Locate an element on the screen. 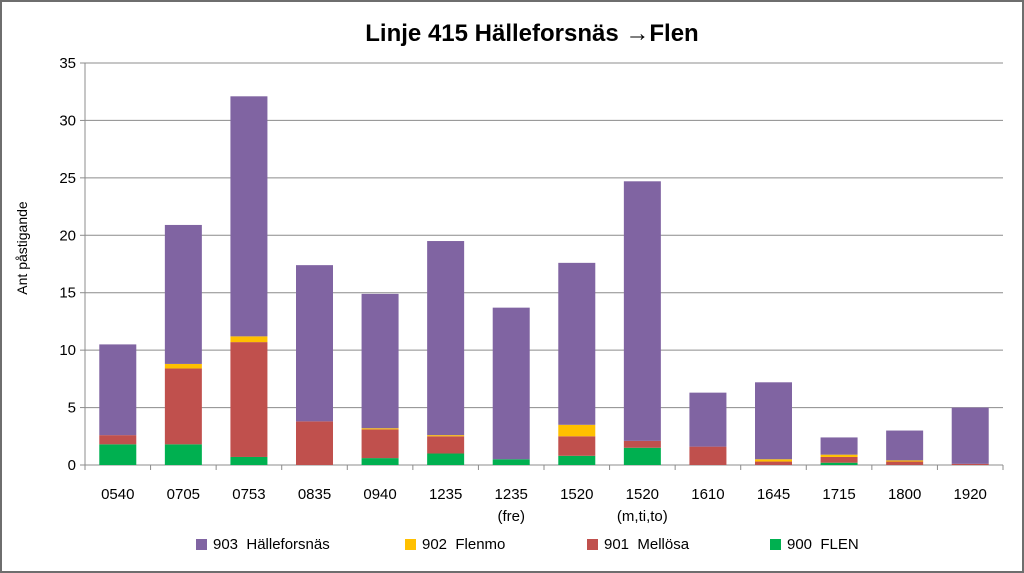 This screenshot has width=1024, height=573. x-tick-label: 0540 is located at coordinates (117, 494).